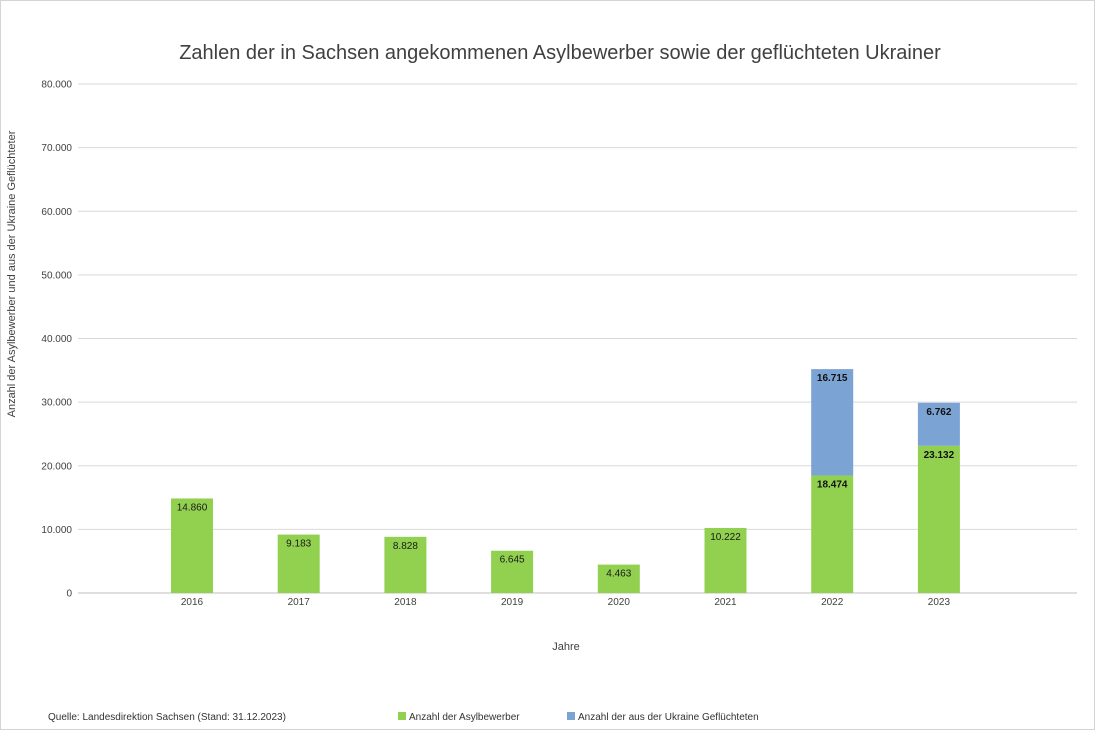 This screenshot has width=1095, height=731. Describe the element at coordinates (619, 602) in the screenshot. I see `x-tick-label: 2020` at that location.